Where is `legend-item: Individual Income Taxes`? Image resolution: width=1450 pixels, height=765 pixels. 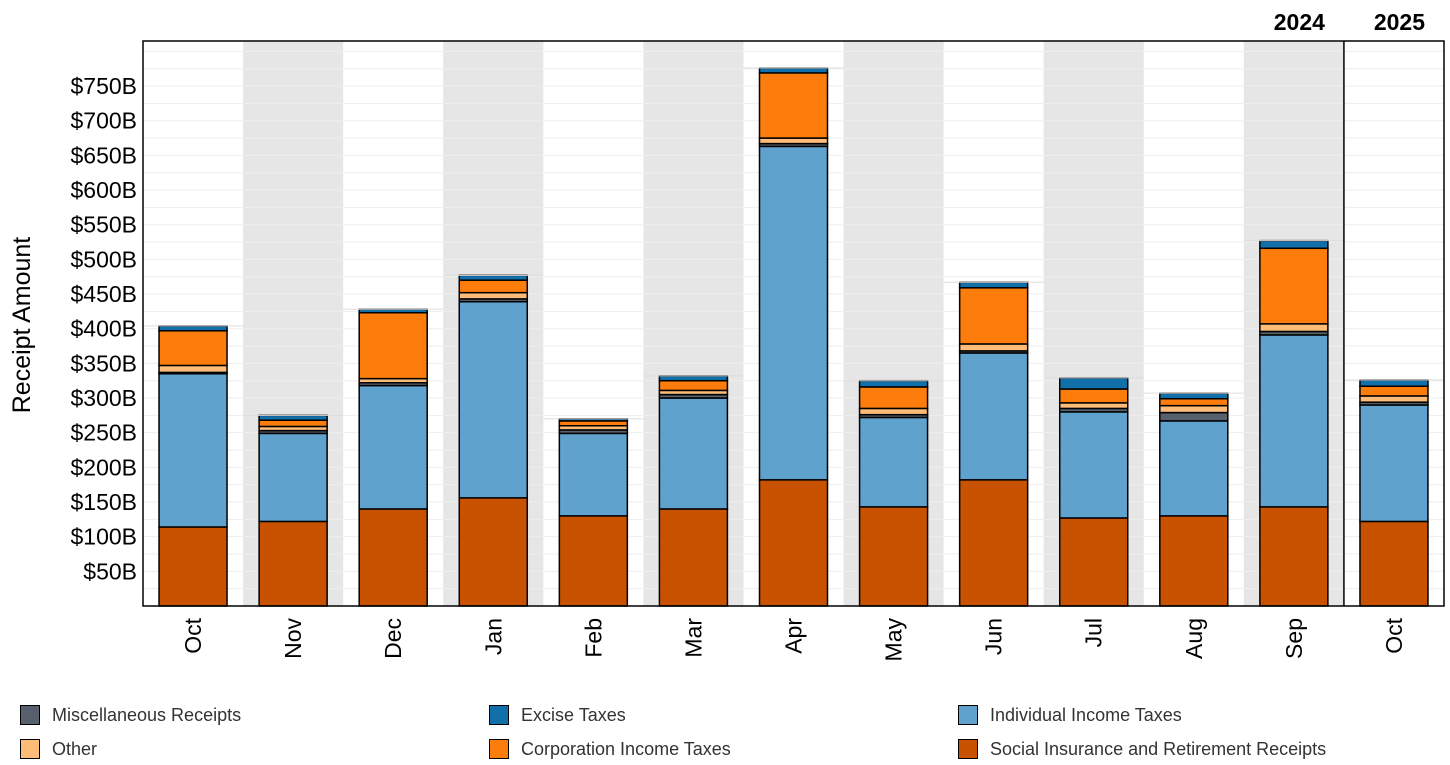 legend-item: Individual Income Taxes is located at coordinates (1070, 715).